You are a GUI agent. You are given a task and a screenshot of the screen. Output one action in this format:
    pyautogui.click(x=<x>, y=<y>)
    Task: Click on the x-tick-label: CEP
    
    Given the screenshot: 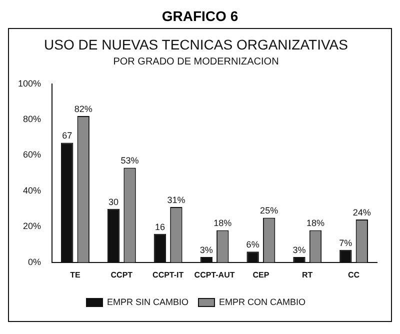 What is the action you would take?
    pyautogui.click(x=261, y=275)
    